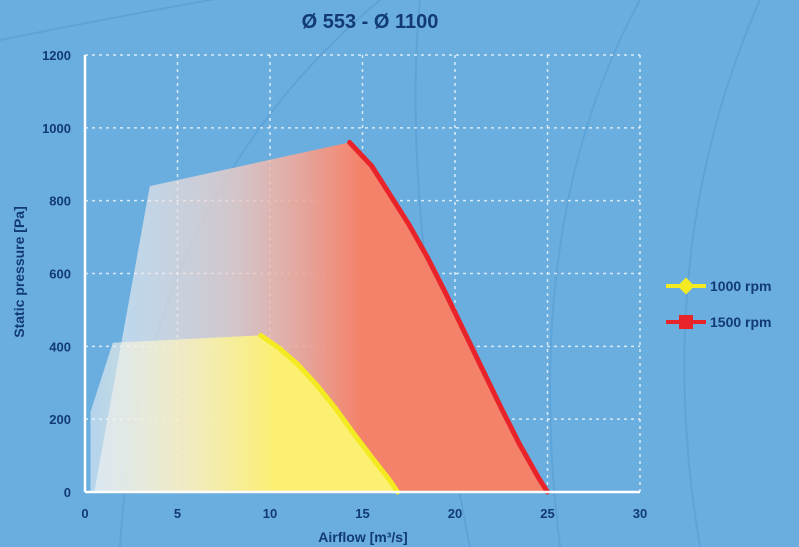 This screenshot has width=799, height=547. I want to click on x-tick-label: 0, so click(84, 513).